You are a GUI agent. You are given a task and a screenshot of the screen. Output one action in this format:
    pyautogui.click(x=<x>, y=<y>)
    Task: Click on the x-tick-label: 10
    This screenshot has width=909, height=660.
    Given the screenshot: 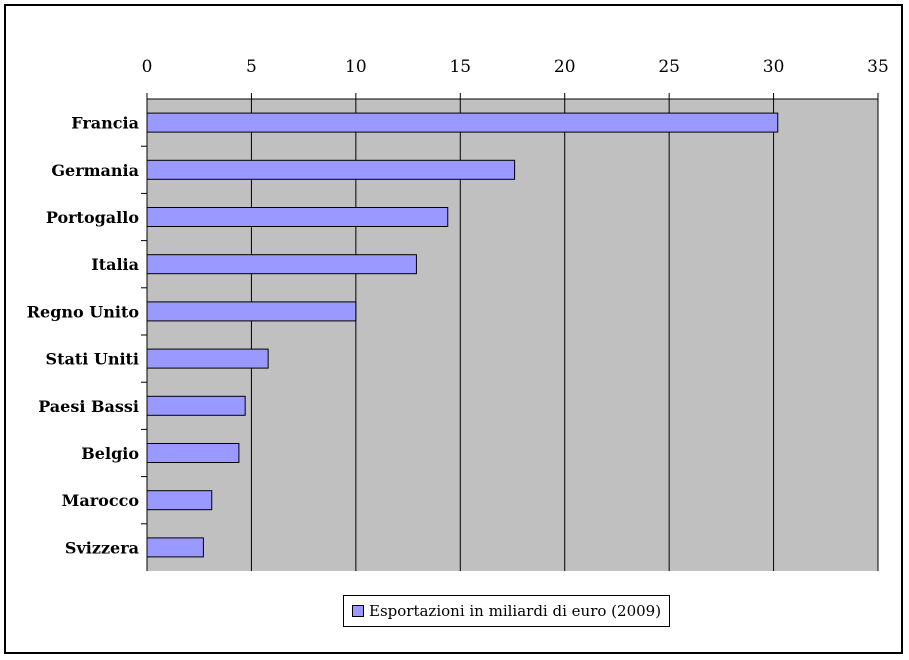 What is the action you would take?
    pyautogui.click(x=356, y=67)
    